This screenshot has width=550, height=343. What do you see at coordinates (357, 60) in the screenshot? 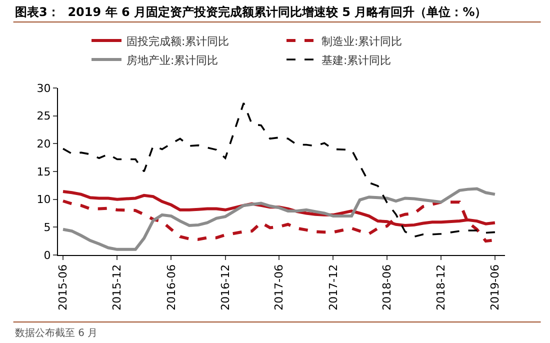
I see `legend-label: 基建:累计同比` at bounding box center [357, 60].